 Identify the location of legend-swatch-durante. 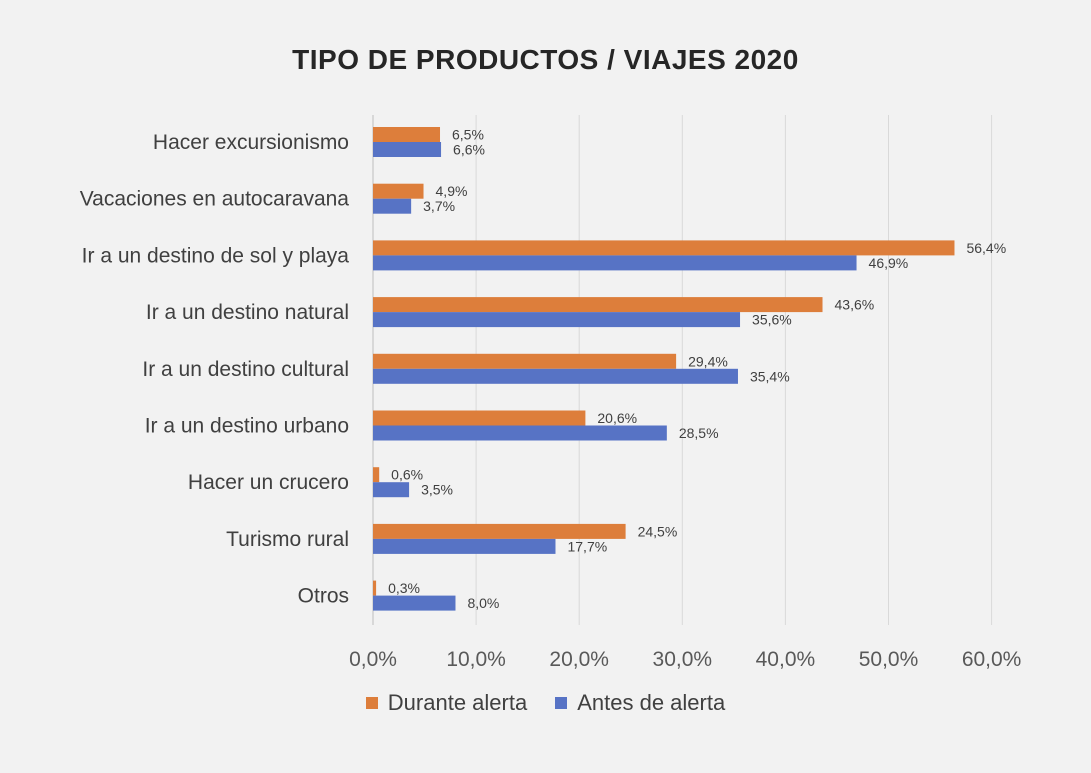
(371, 703).